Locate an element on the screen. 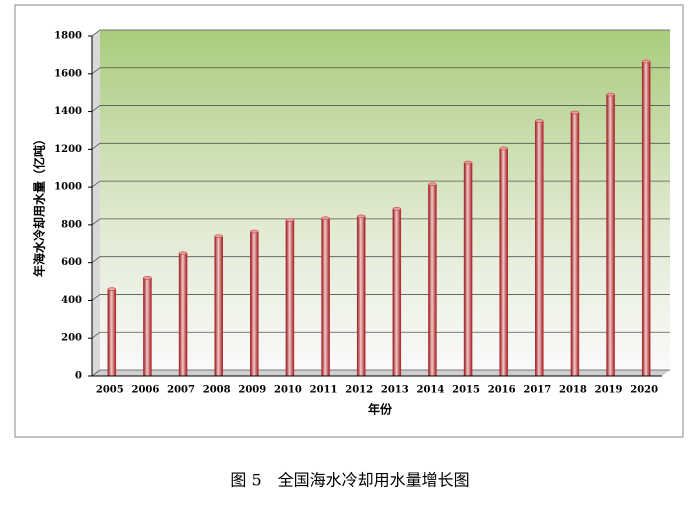  x-tick-label: 2017 is located at coordinates (537, 390).